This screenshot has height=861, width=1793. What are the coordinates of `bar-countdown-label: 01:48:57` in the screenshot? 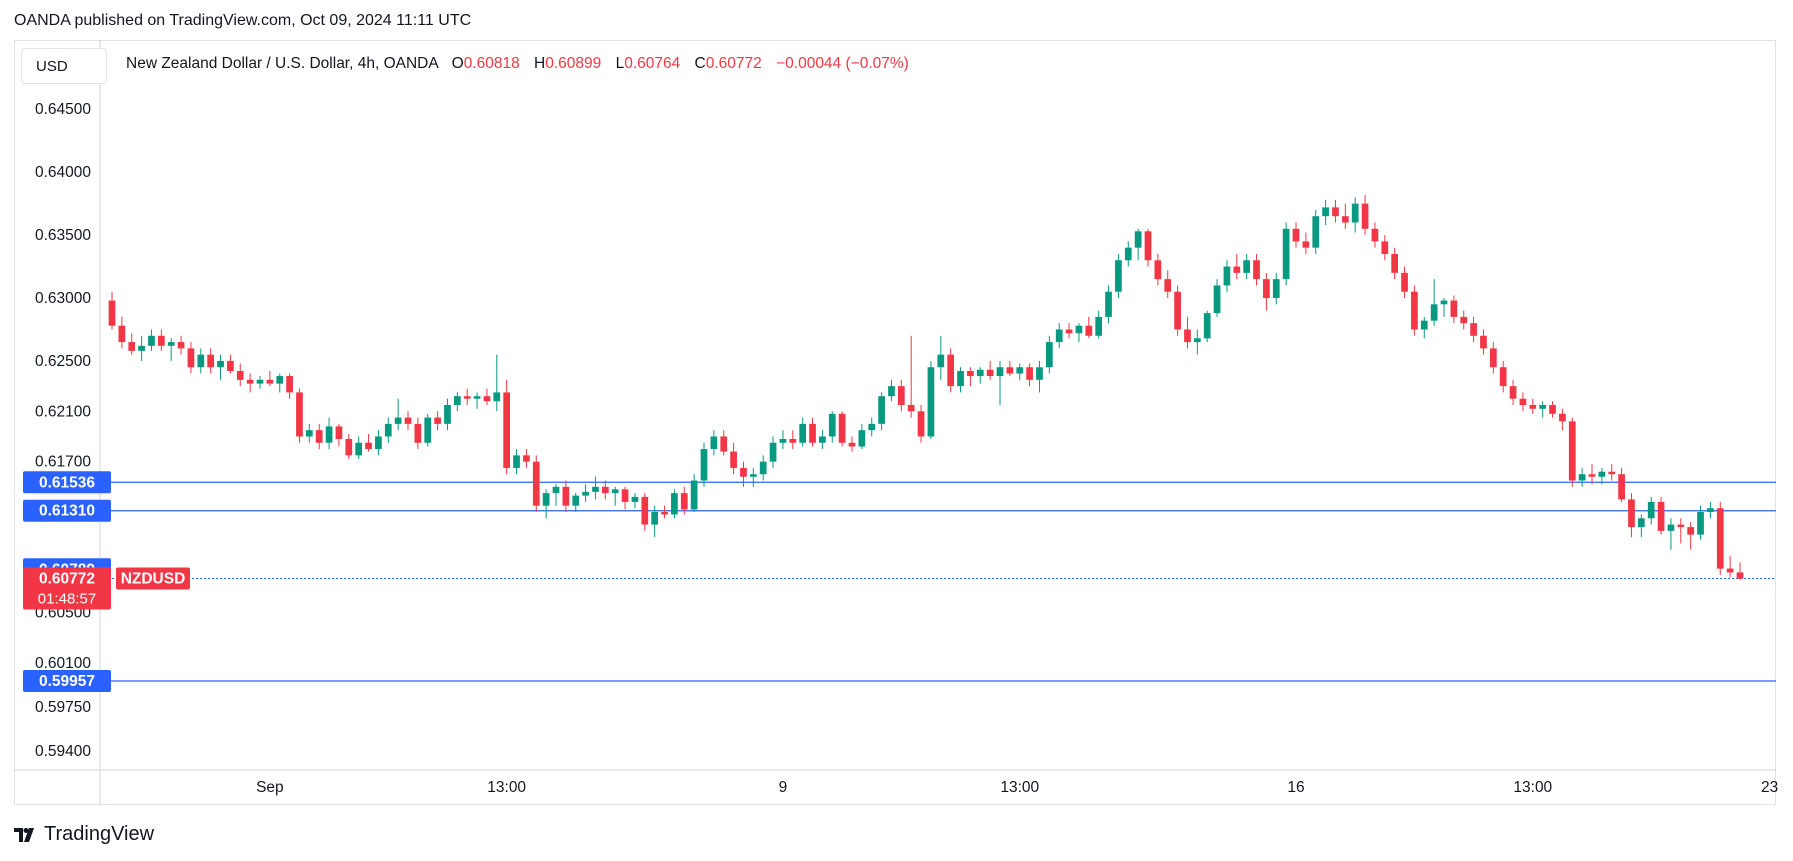 It's located at (67, 598).